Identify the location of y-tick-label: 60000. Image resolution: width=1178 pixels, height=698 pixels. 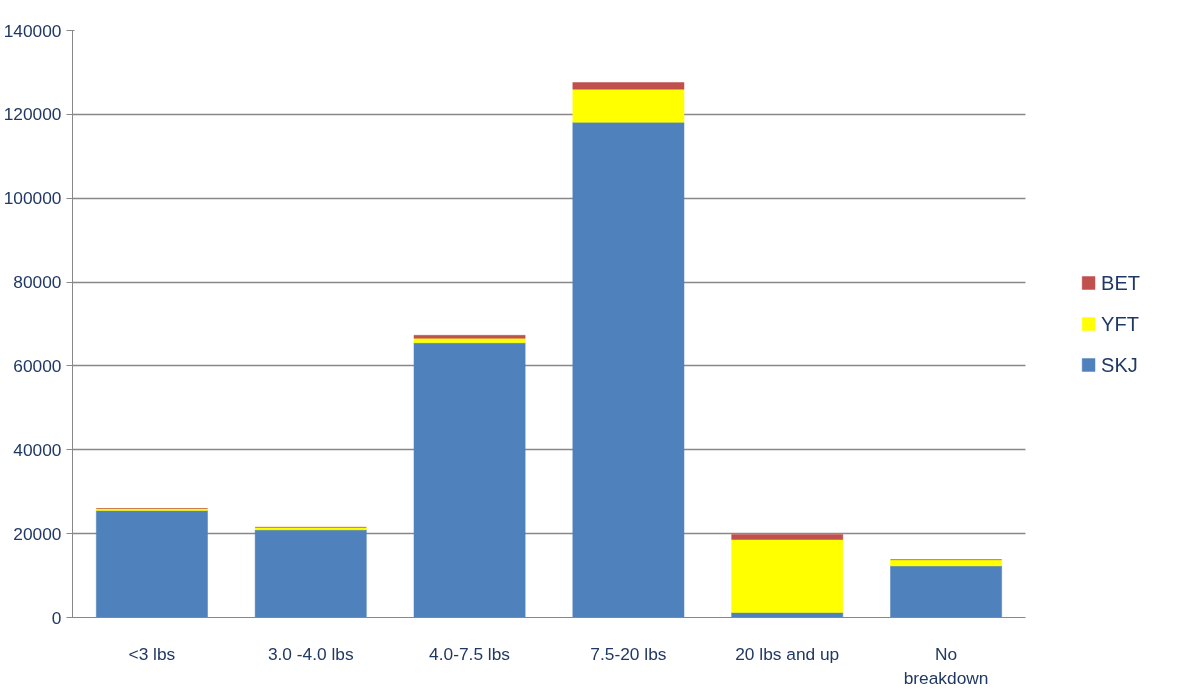
(37, 365).